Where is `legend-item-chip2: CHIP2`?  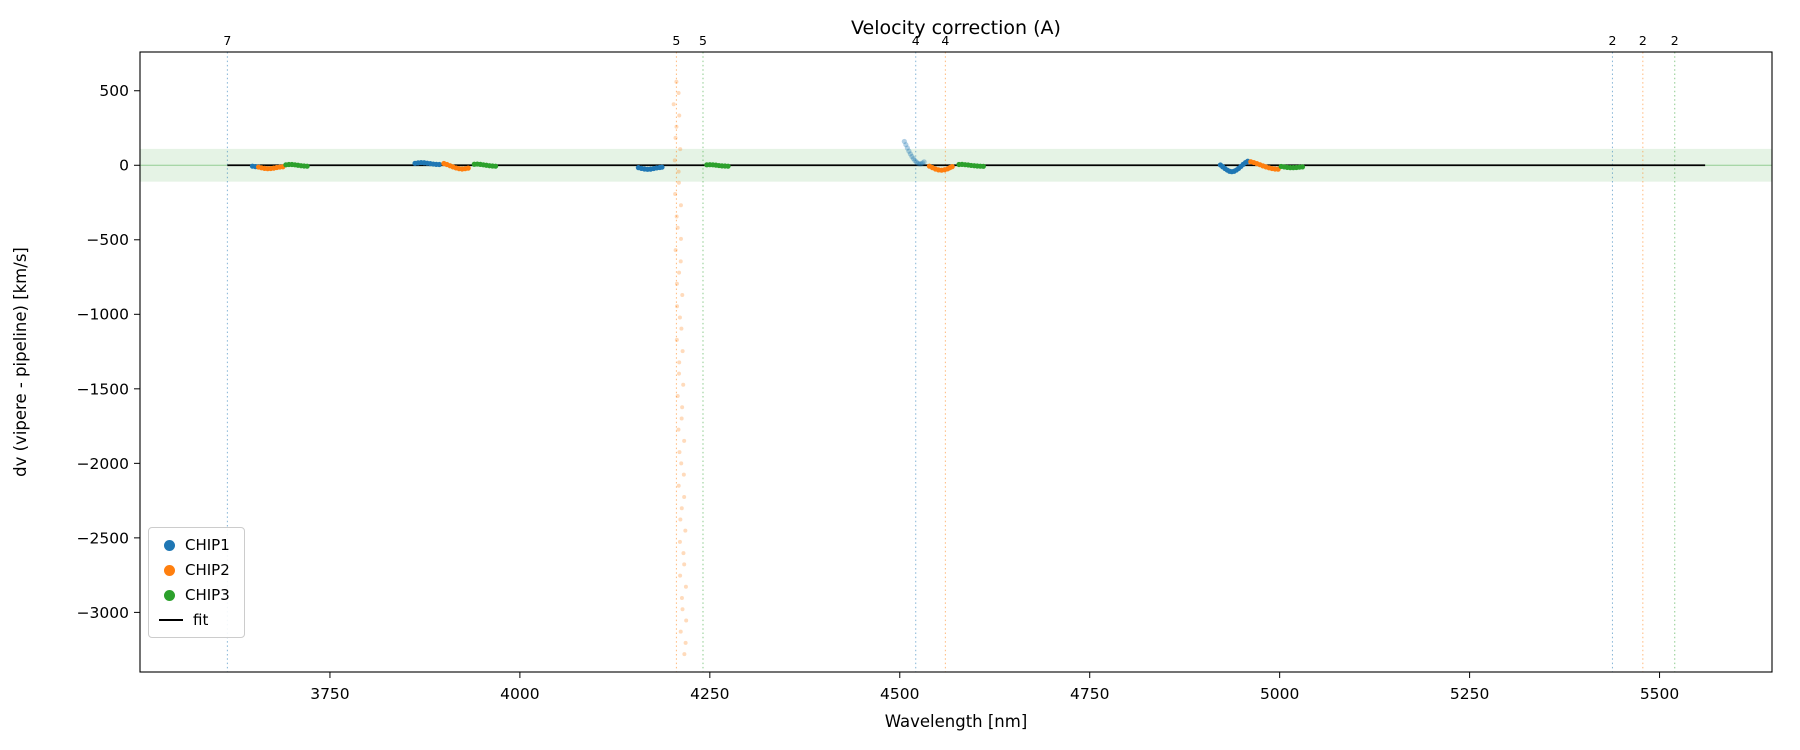
legend-item-chip2: CHIP2 is located at coordinates (194, 570).